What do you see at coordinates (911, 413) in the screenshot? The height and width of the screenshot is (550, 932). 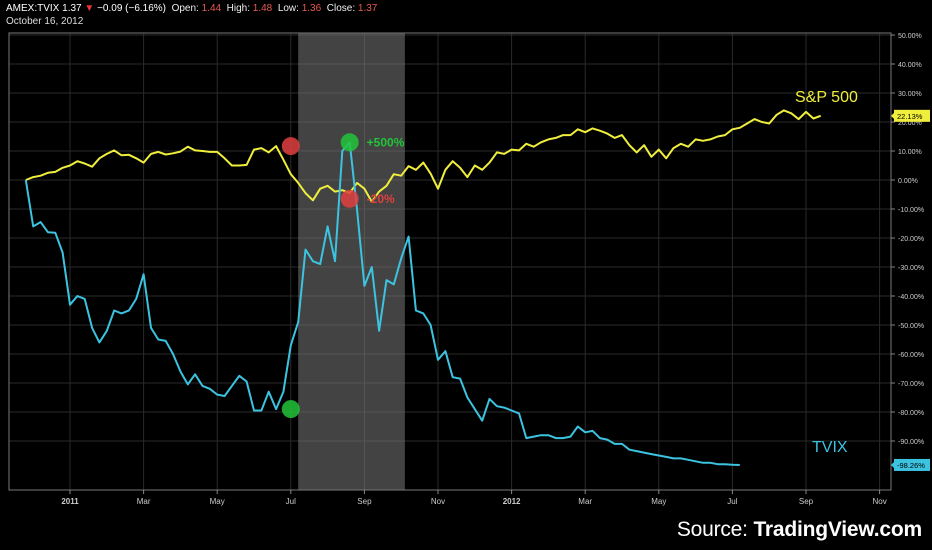 I see `y-tick-label: -80.00%` at bounding box center [911, 413].